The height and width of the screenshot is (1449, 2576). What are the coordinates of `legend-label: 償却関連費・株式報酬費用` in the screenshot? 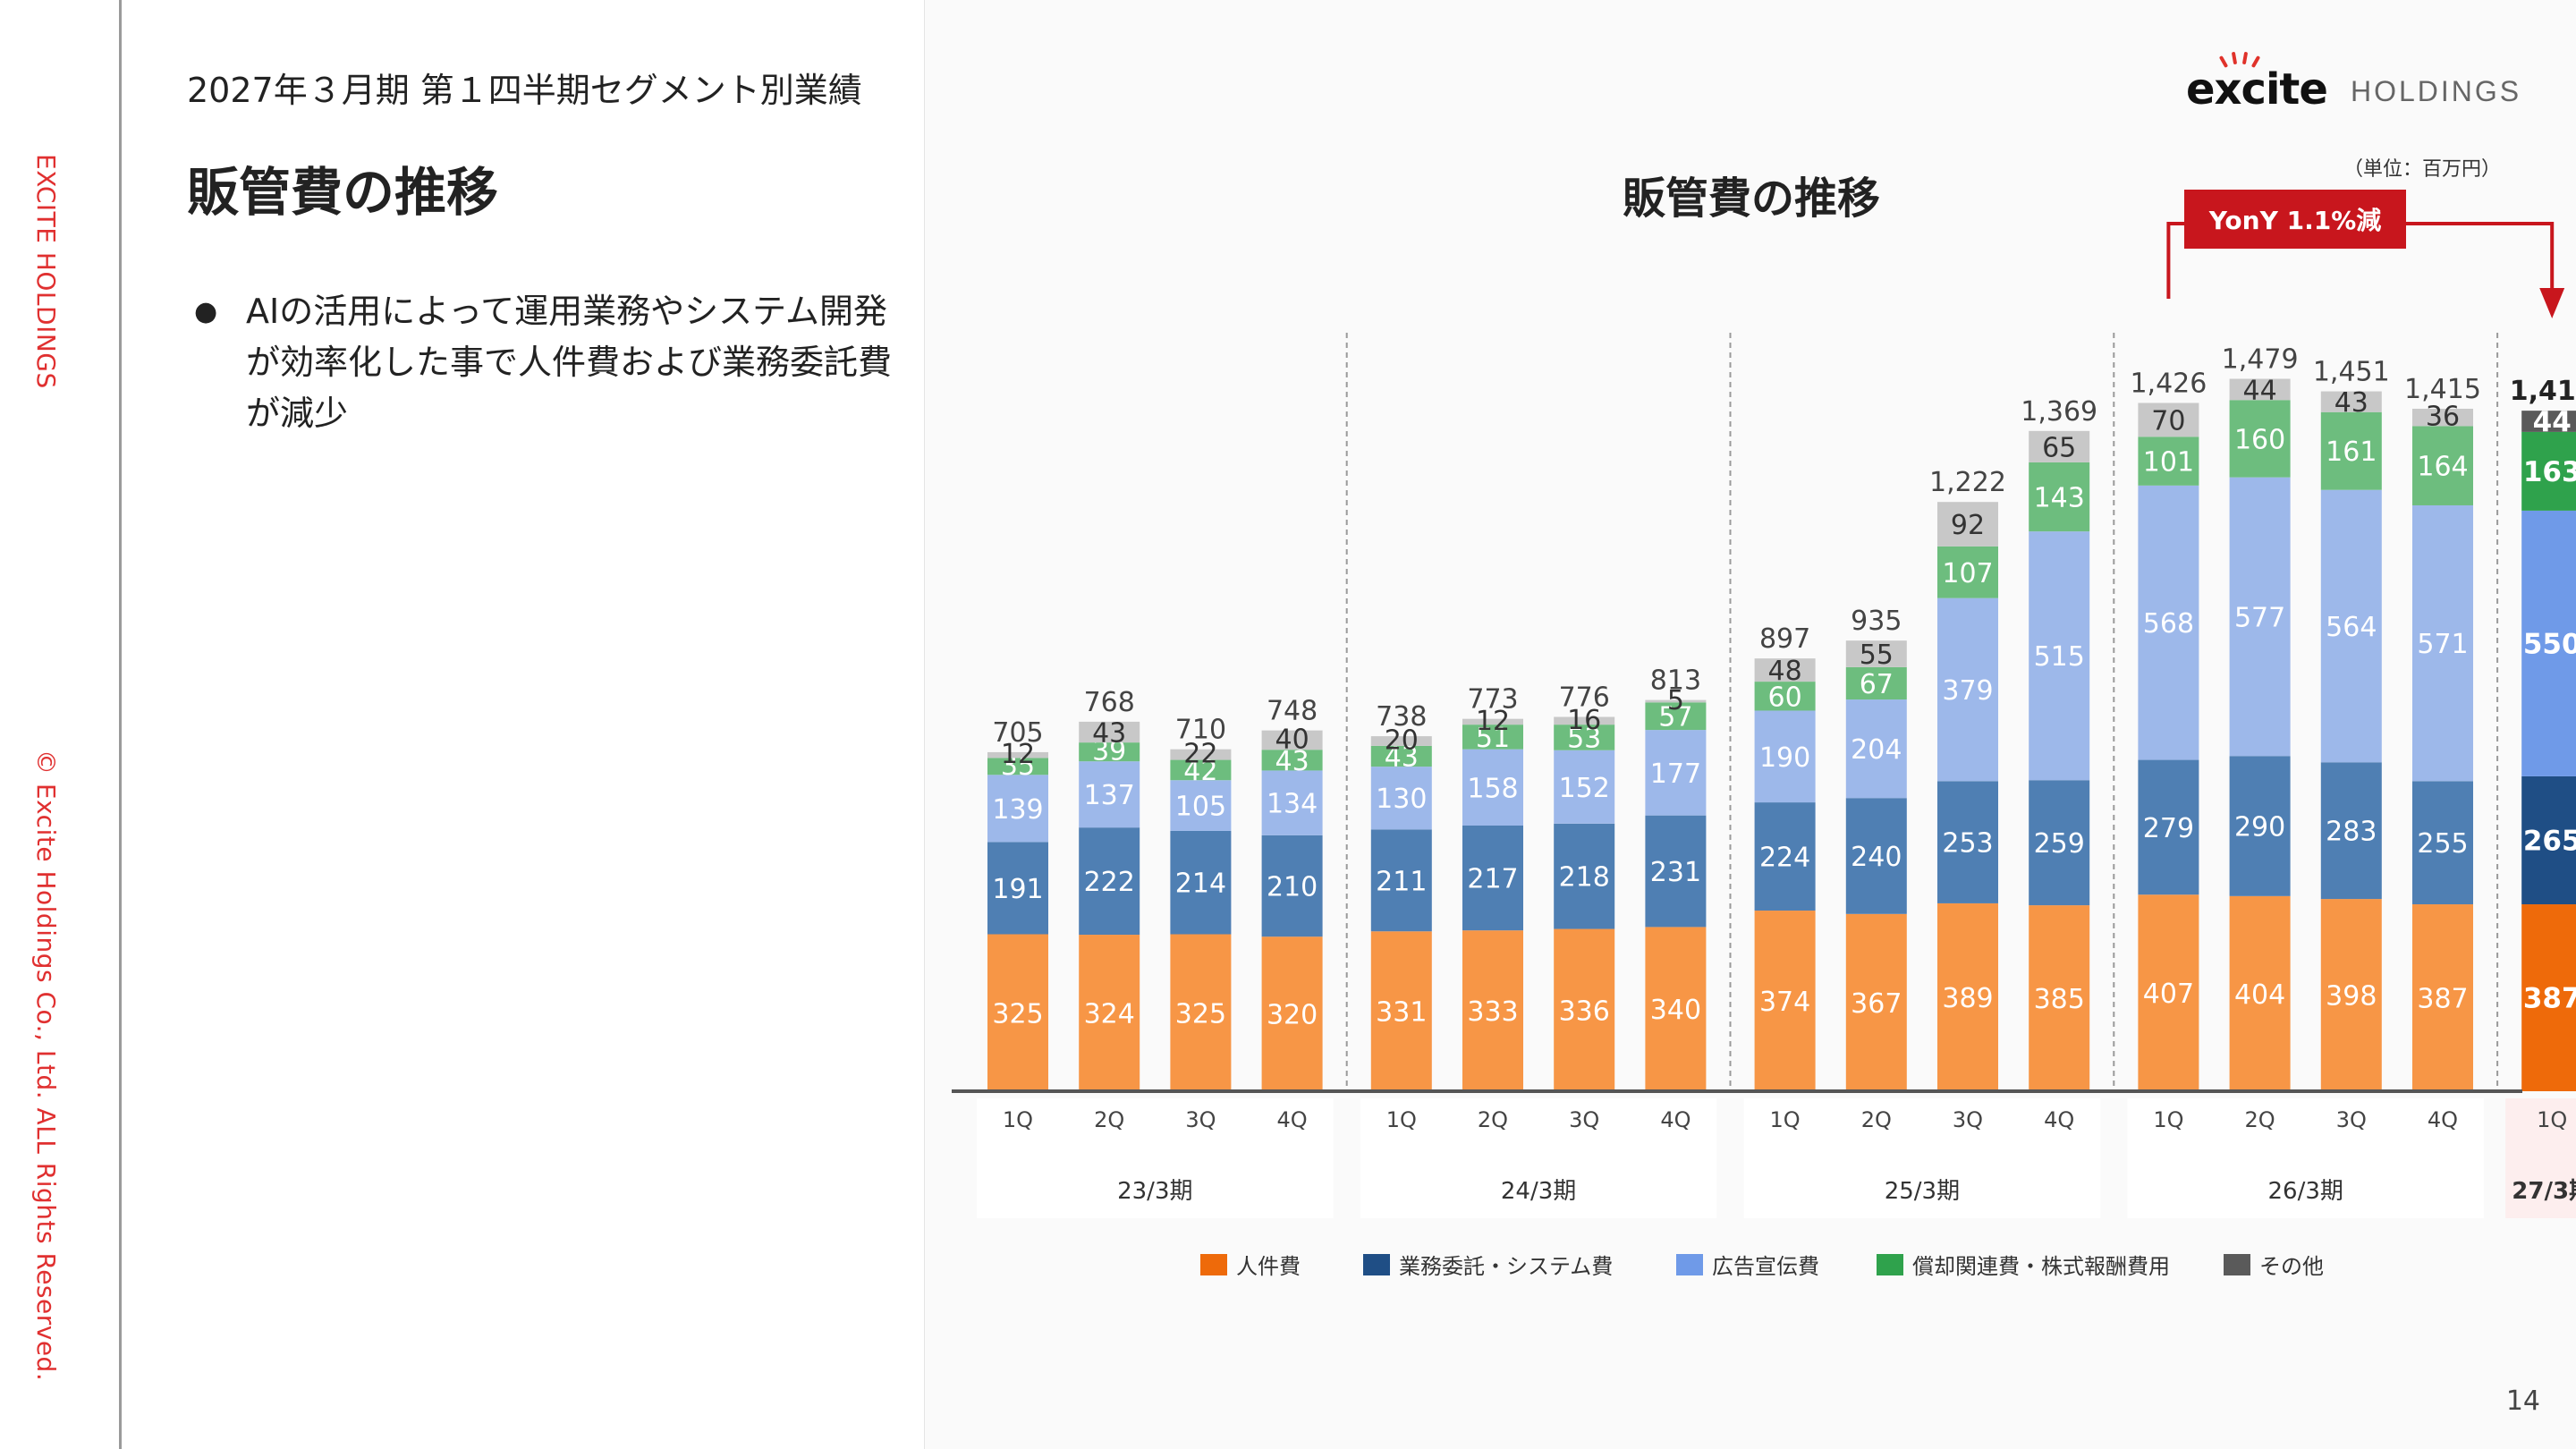 It's located at (2041, 1266).